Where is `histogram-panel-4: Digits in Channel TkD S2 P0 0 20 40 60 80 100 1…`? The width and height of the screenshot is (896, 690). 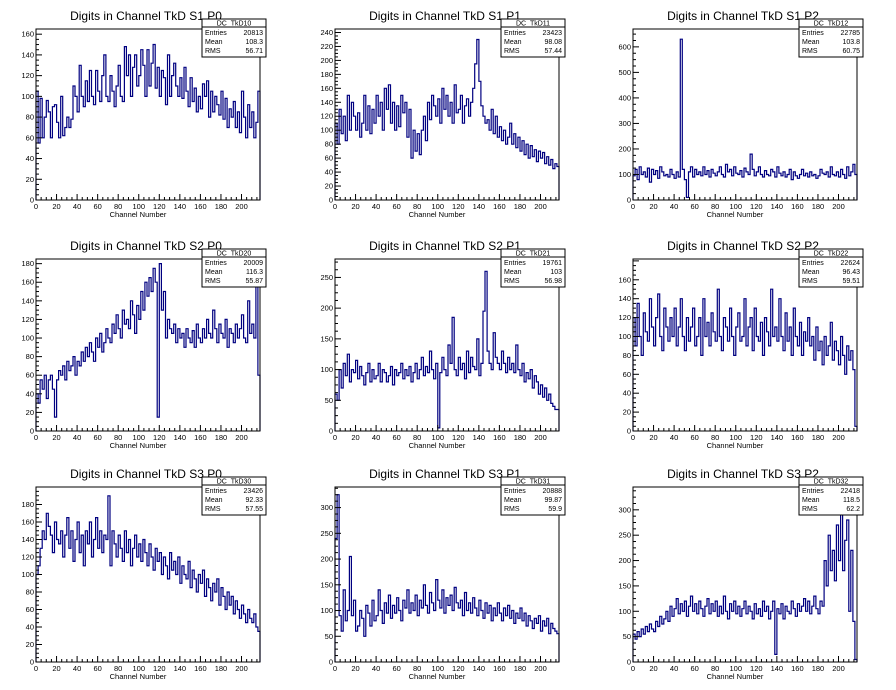 histogram-panel-4: Digits in Channel TkD S2 P0 0 20 40 60 80 100 1… is located at coordinates (144, 344).